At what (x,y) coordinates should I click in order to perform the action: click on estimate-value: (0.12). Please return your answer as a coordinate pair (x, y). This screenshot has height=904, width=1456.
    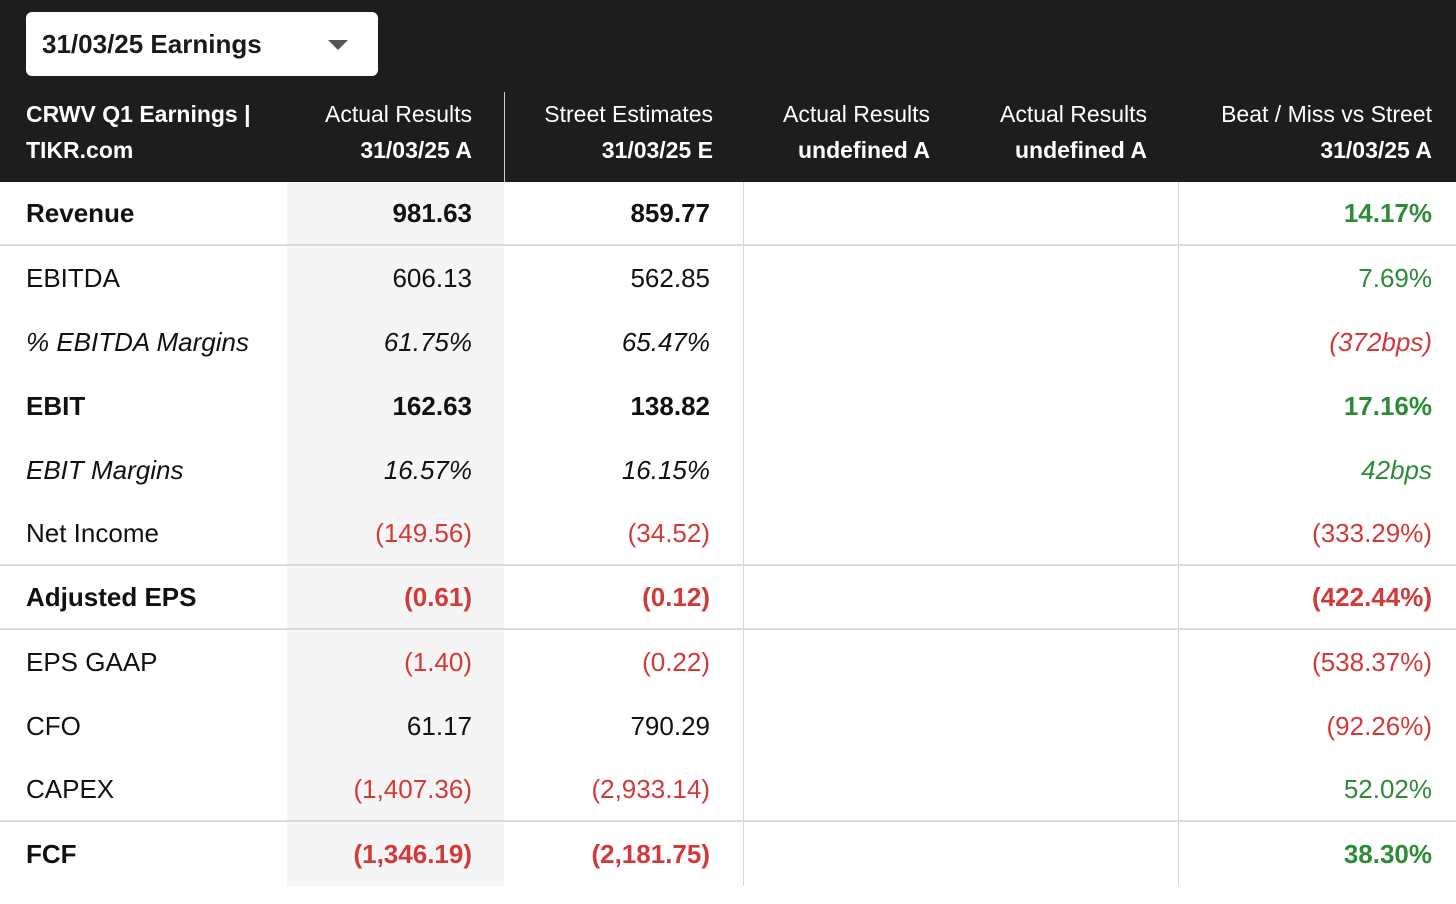
    Looking at the image, I should click on (676, 597).